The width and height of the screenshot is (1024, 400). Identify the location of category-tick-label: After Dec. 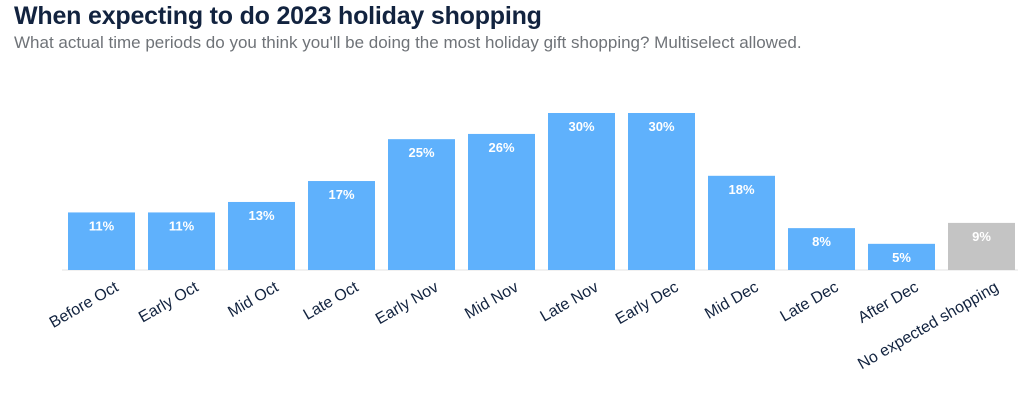
(888, 303).